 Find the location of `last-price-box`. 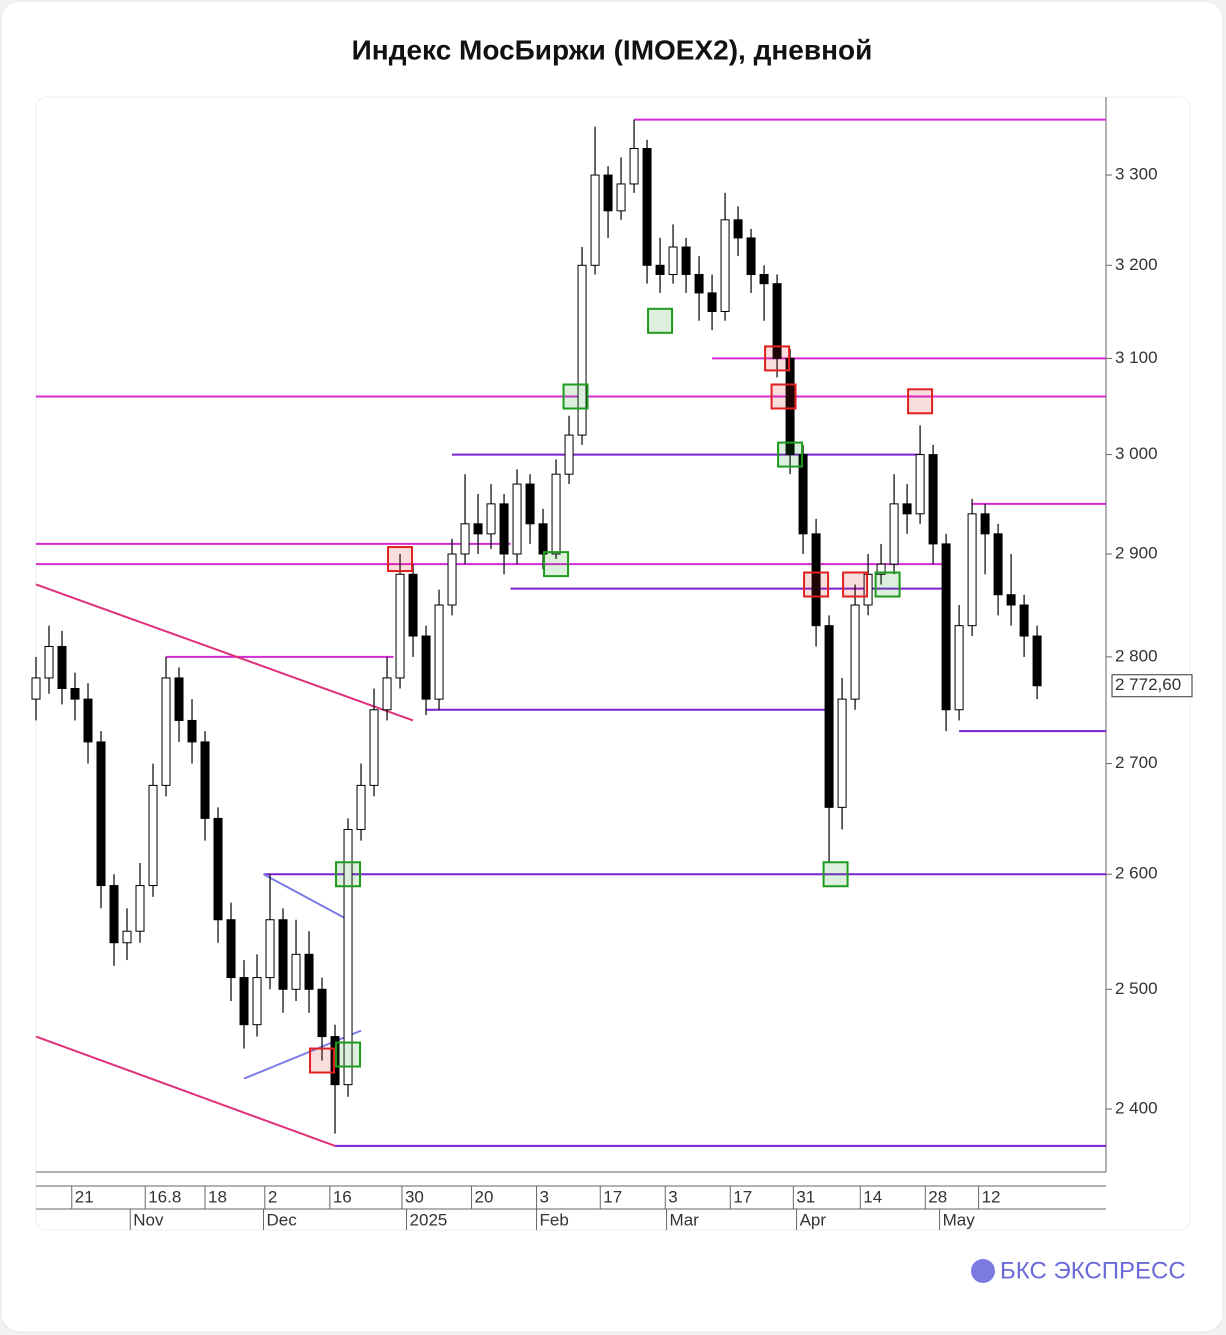

last-price-box is located at coordinates (1152, 686).